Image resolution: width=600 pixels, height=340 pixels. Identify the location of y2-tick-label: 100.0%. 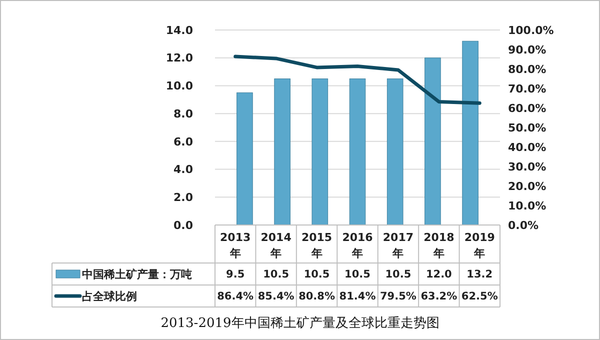
(531, 30).